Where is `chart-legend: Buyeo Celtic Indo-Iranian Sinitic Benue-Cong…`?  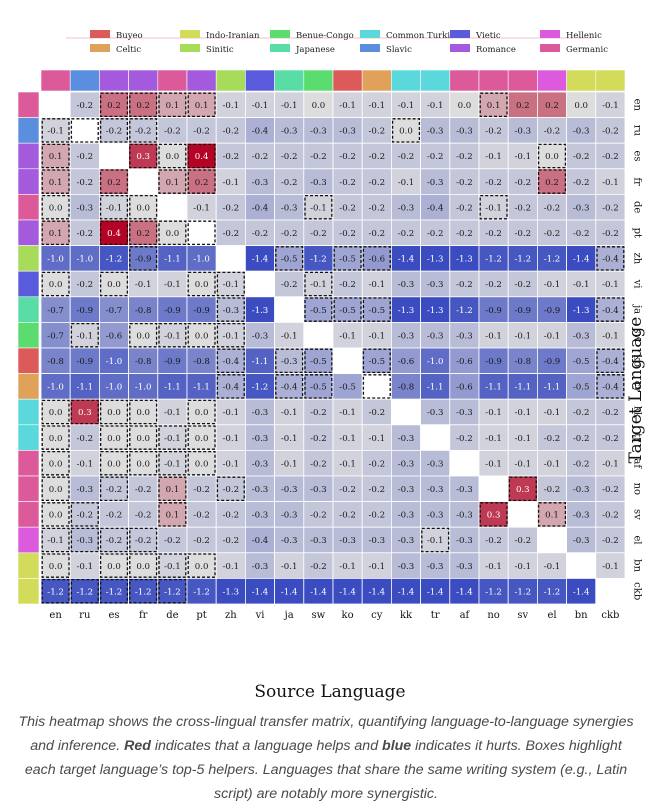 chart-legend: Buyeo Celtic Indo-Iranian Sinitic Benue-Cong… is located at coordinates (337, 42).